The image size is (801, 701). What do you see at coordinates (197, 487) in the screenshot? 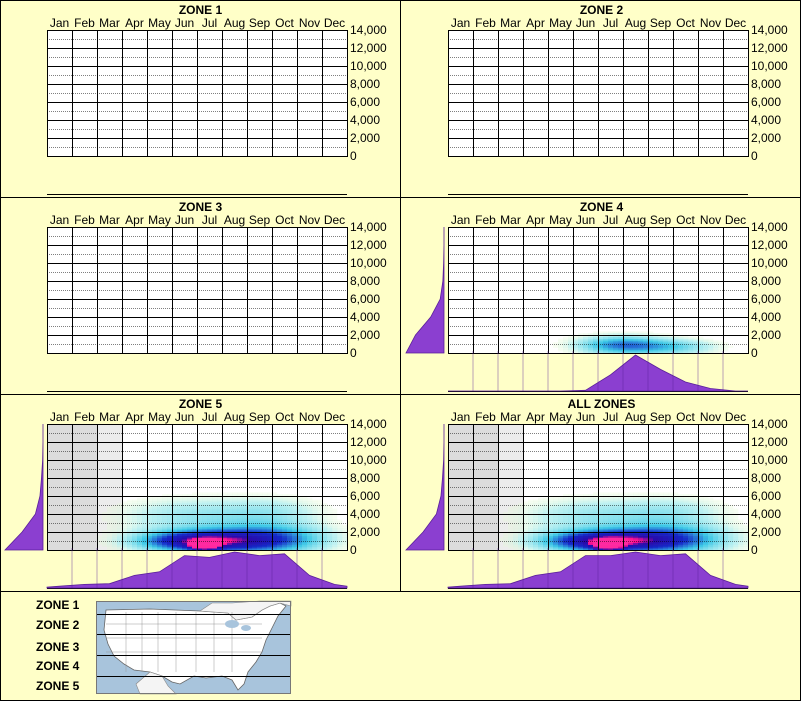
I see `plot-frame` at bounding box center [197, 487].